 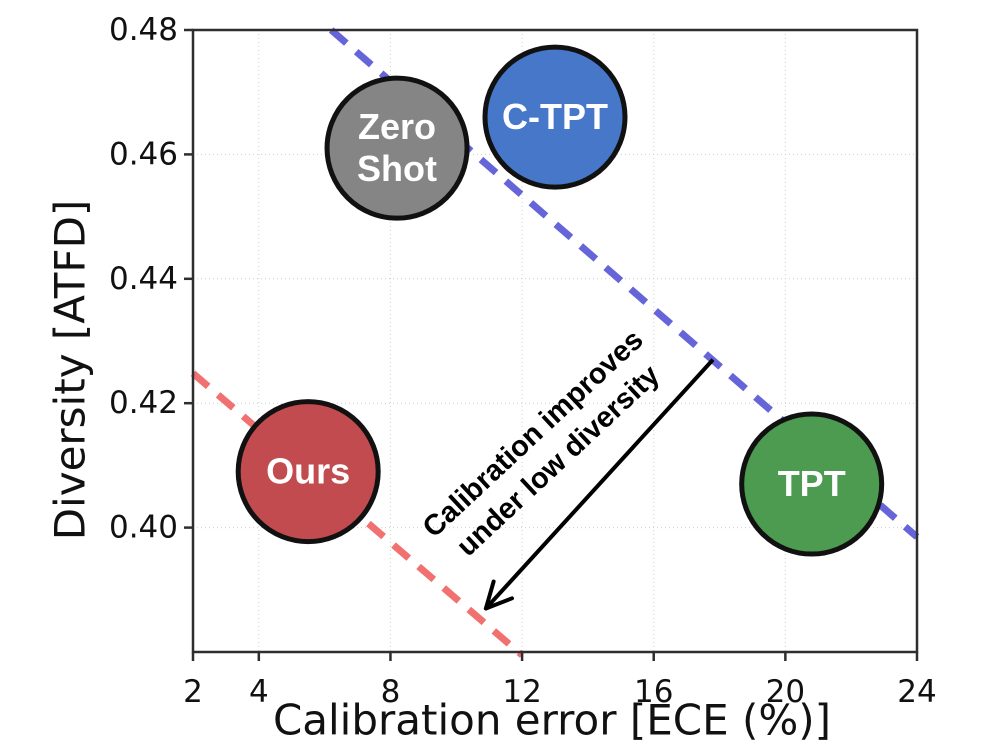 I want to click on bubble-label-line: TPT, so click(x=812, y=483).